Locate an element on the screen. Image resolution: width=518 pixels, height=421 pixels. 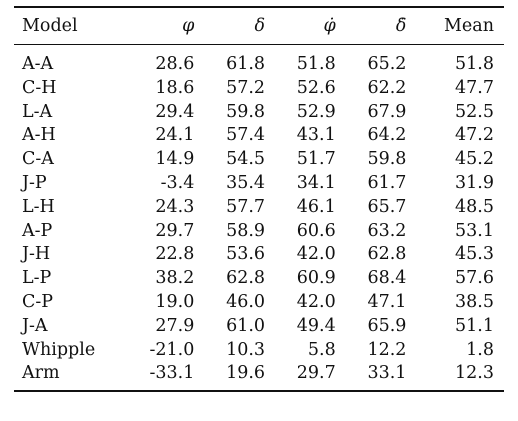
cell-mean: 45.2 is located at coordinates (474, 159).